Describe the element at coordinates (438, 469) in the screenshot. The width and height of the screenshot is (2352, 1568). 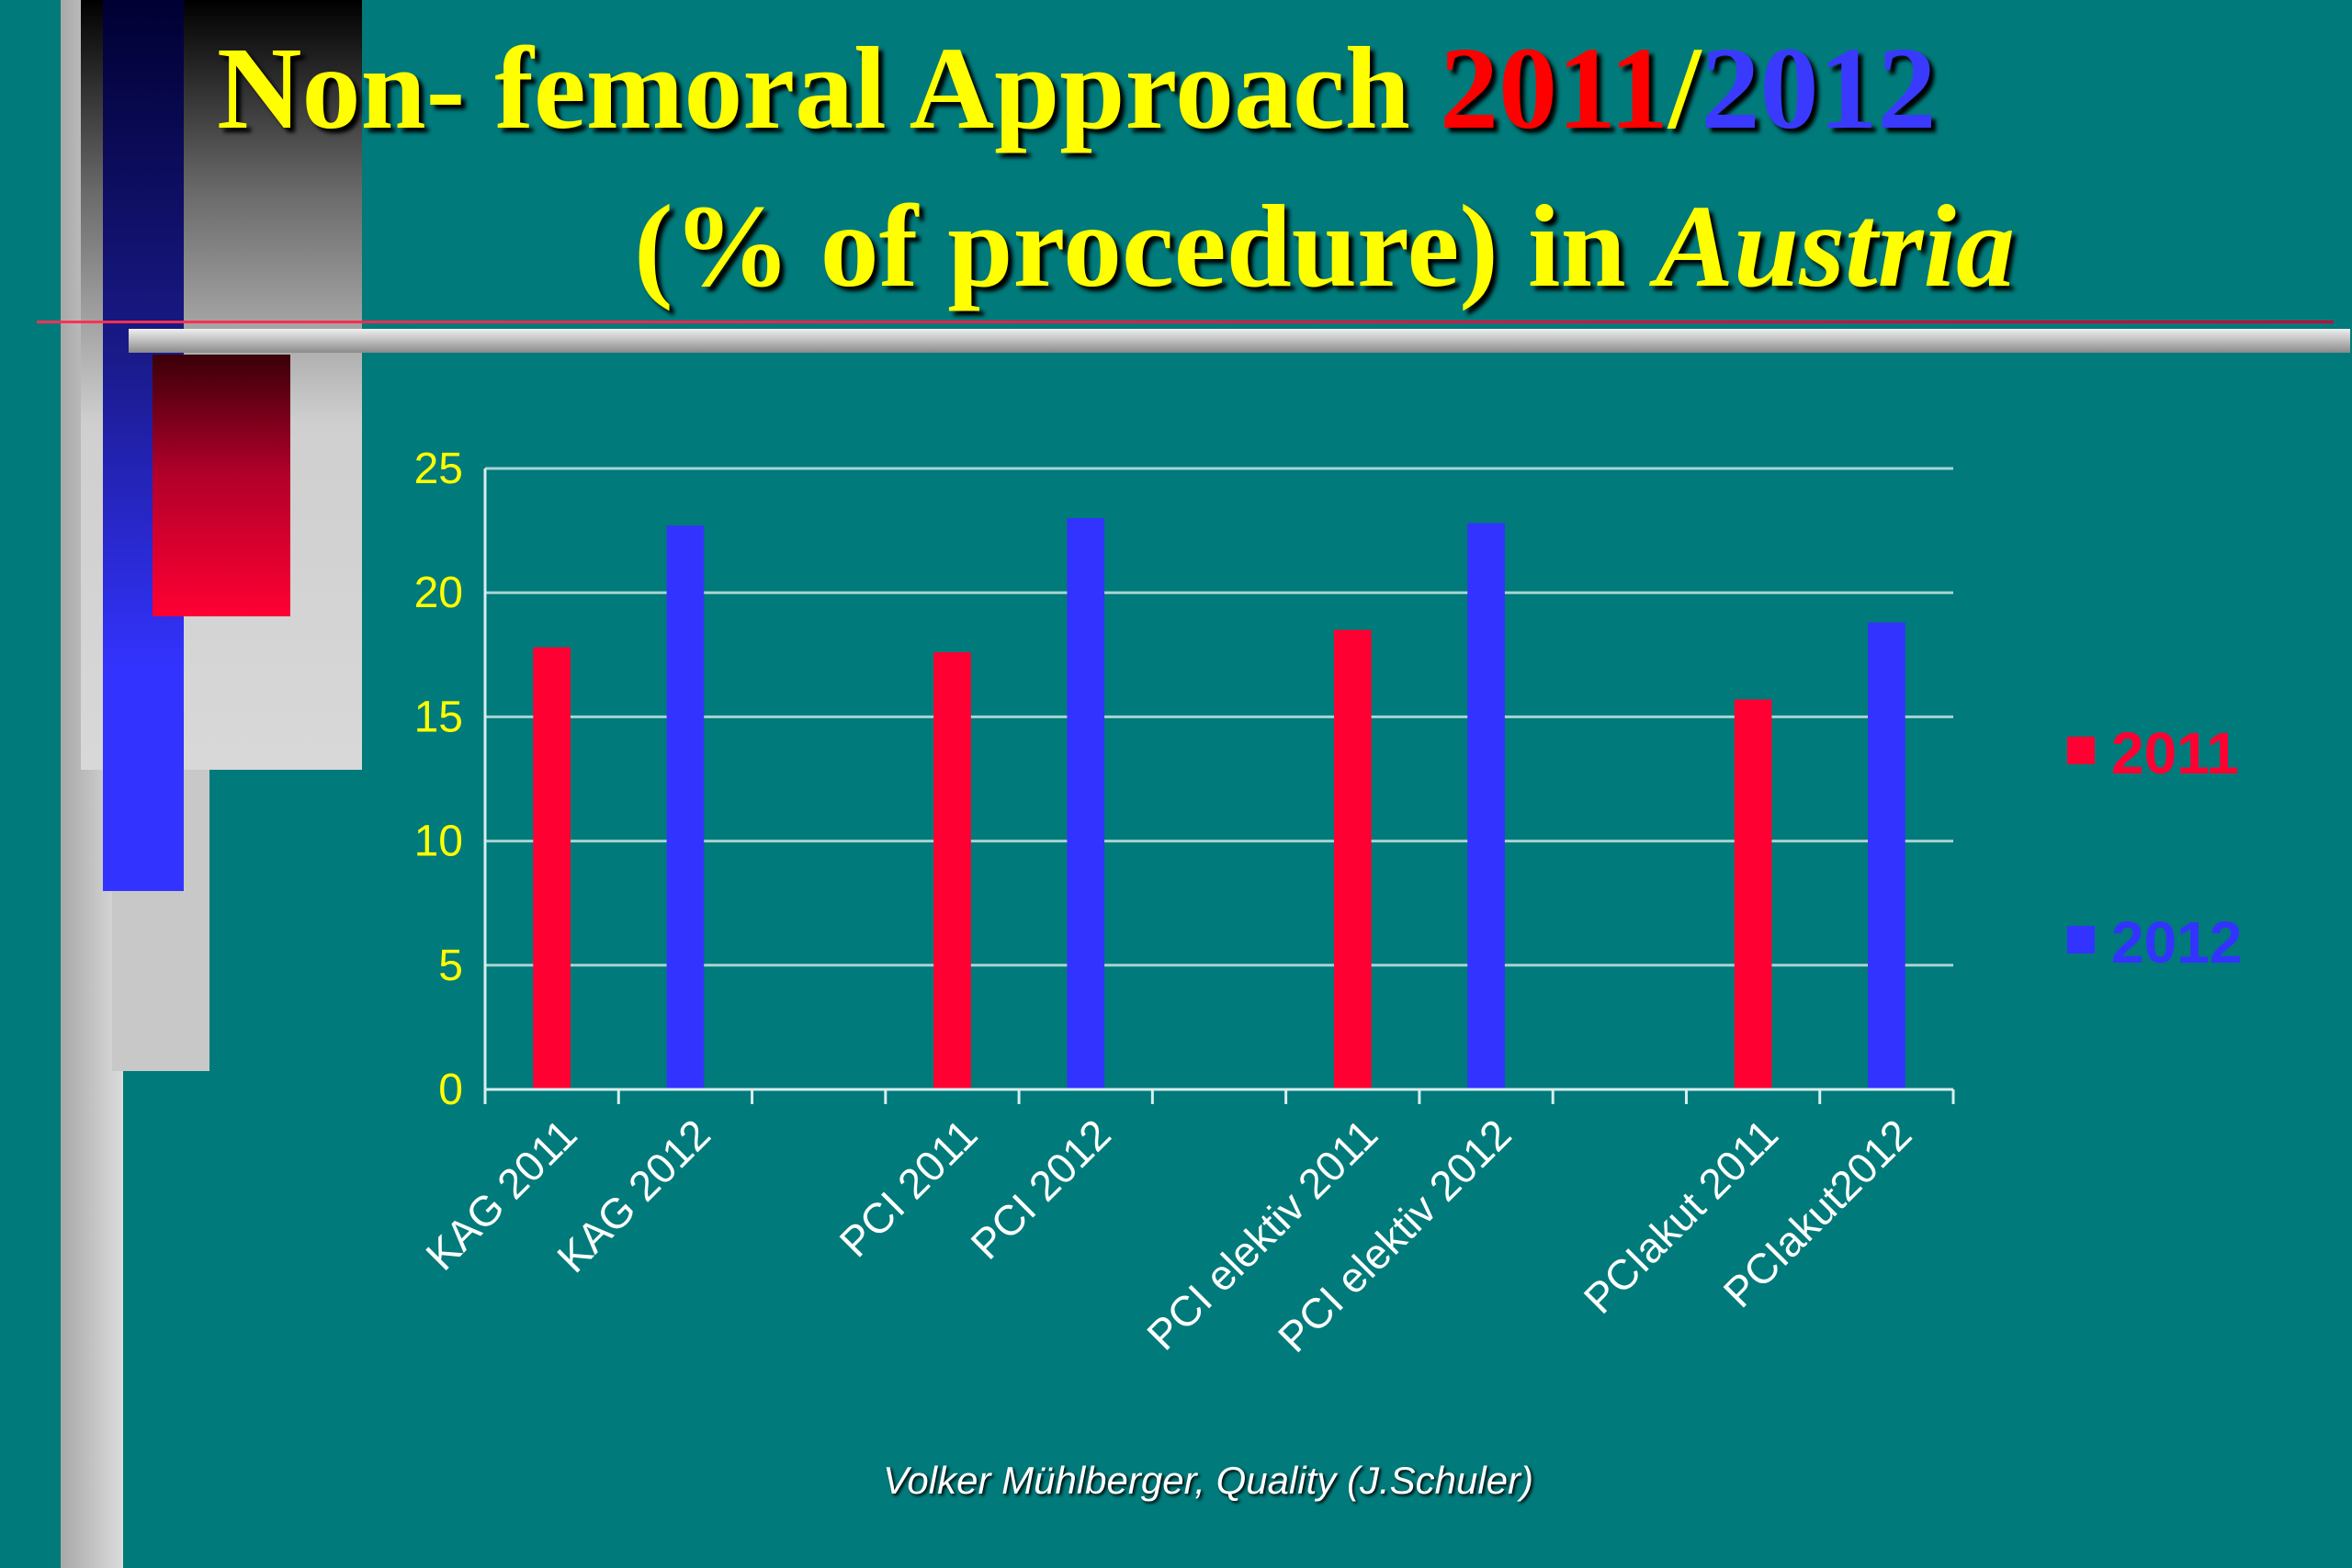
I see `y-tick-label: 25` at that location.